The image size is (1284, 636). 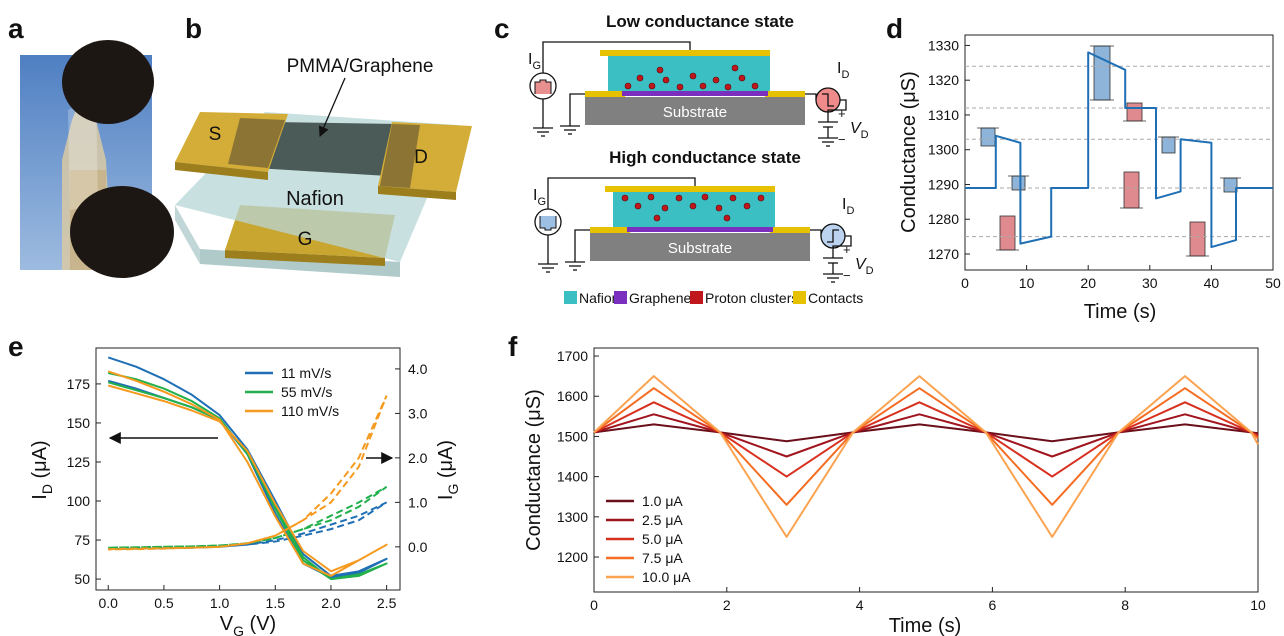 I want to click on photo-part, so click(x=122, y=232).